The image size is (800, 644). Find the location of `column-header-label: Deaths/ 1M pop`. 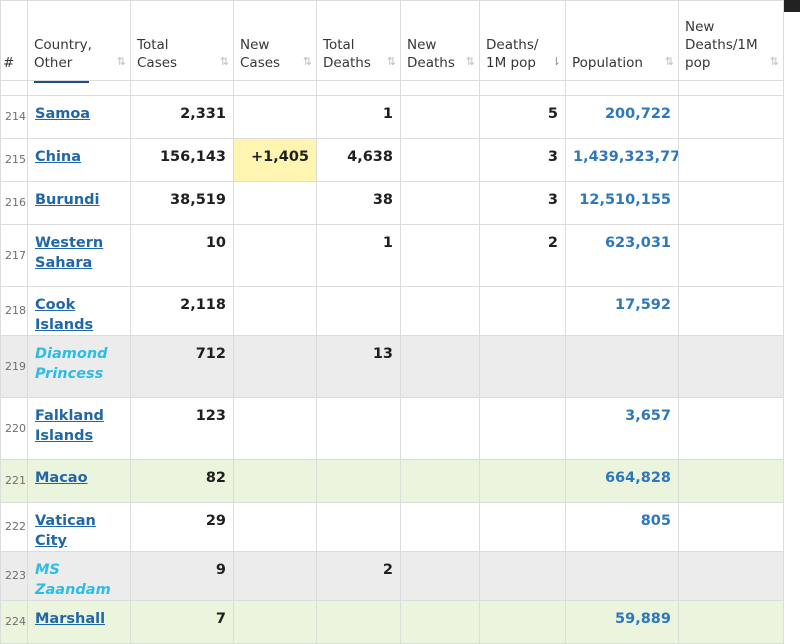

column-header-label: Deaths/ 1M pop is located at coordinates (512, 54).